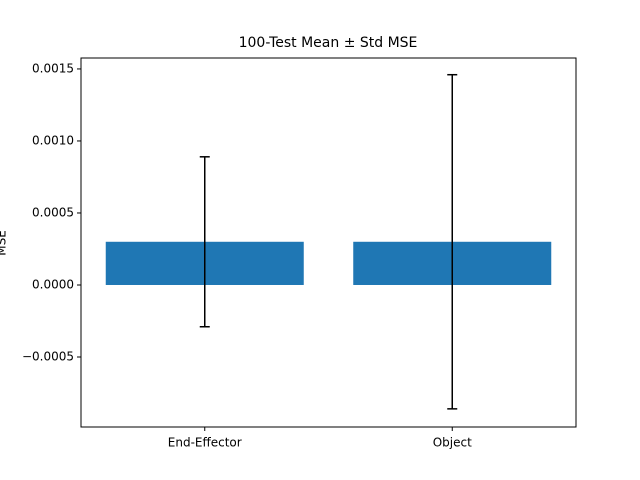 This screenshot has width=640, height=480. I want to click on y-tick-label: 0.0005, so click(53, 212).